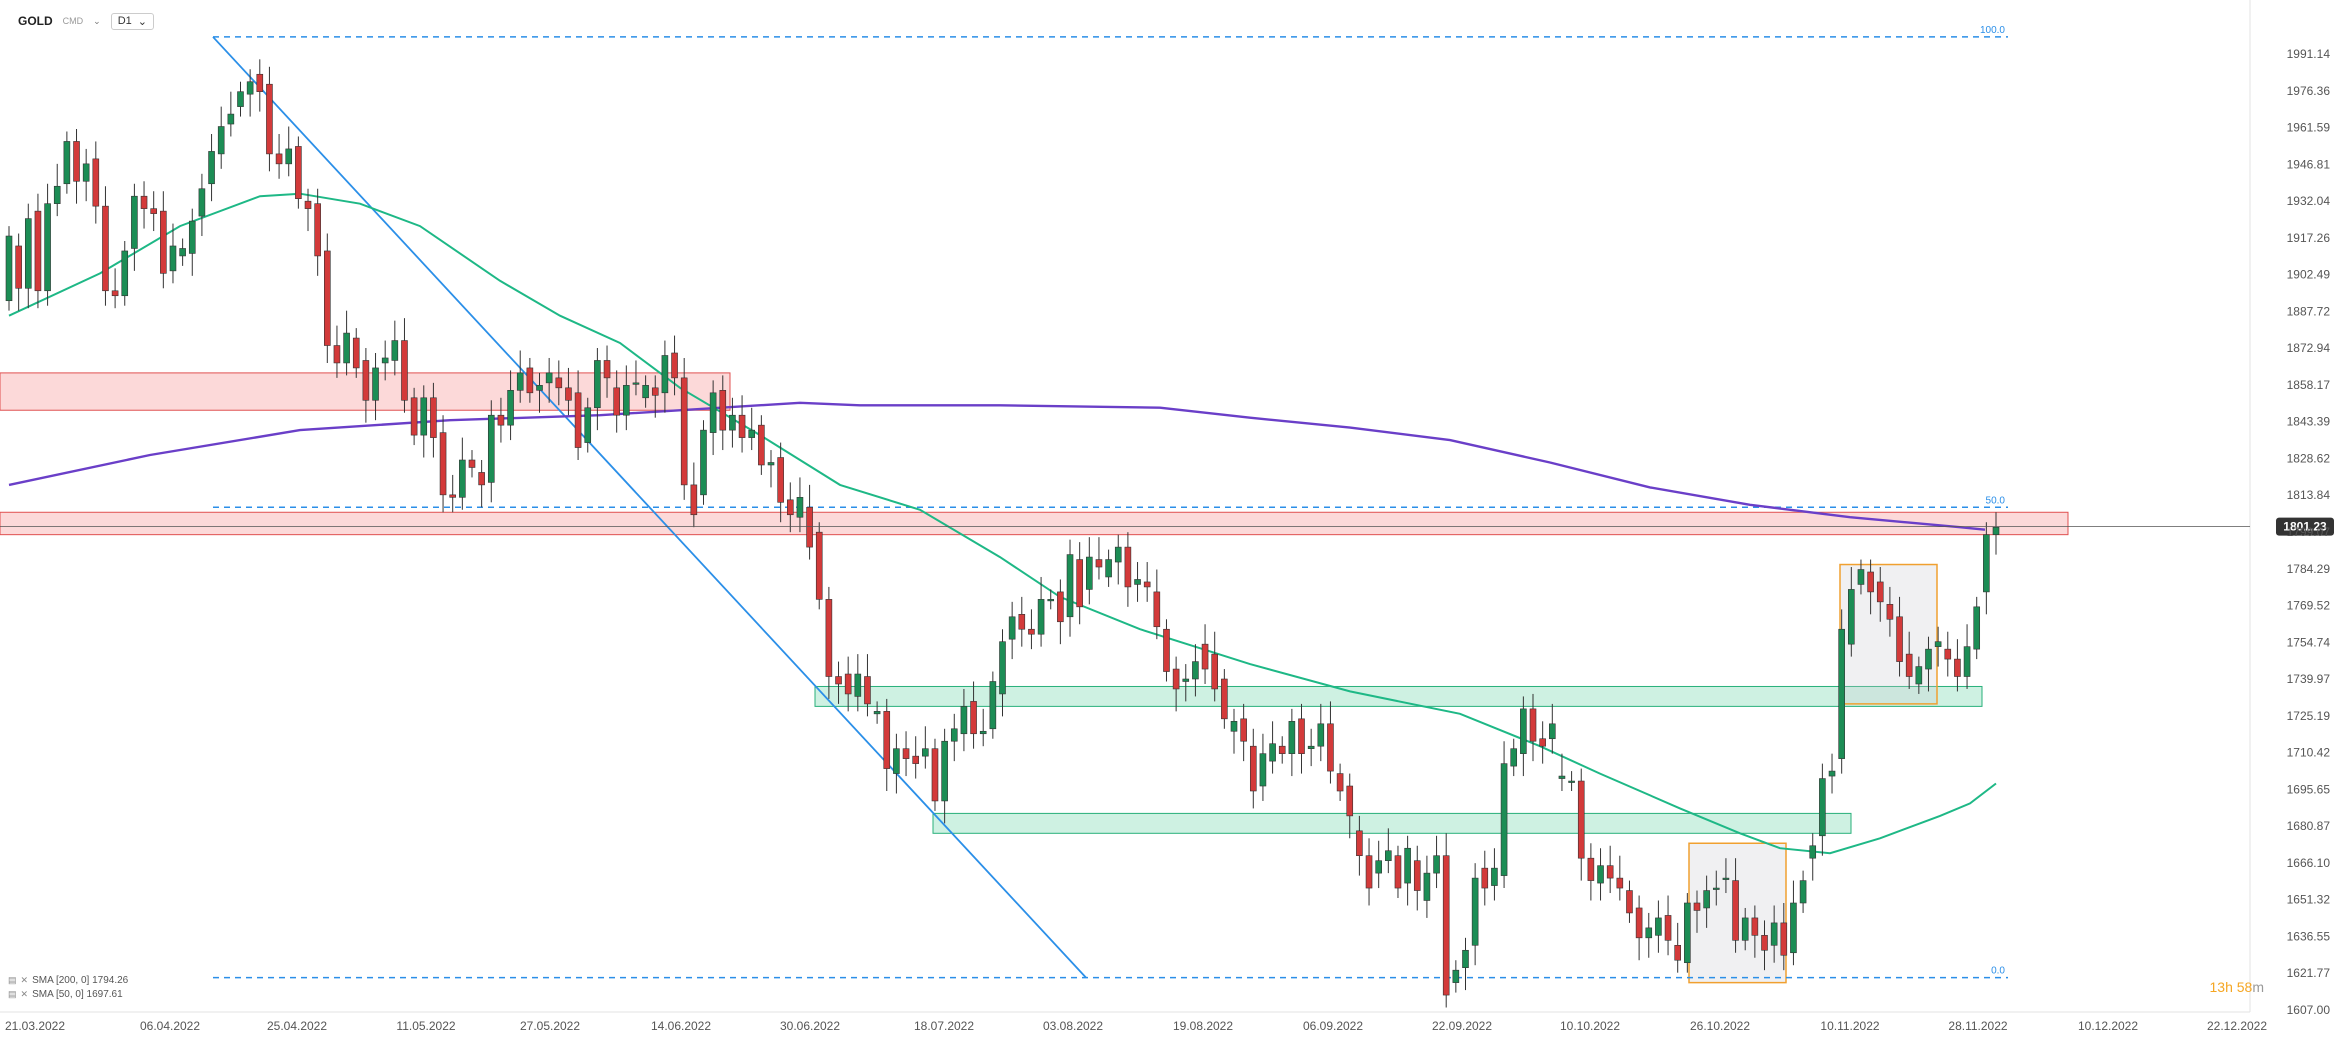 This screenshot has width=2346, height=1039. What do you see at coordinates (1073, 1026) in the screenshot?
I see `x-tick-label: 03.08.2022` at bounding box center [1073, 1026].